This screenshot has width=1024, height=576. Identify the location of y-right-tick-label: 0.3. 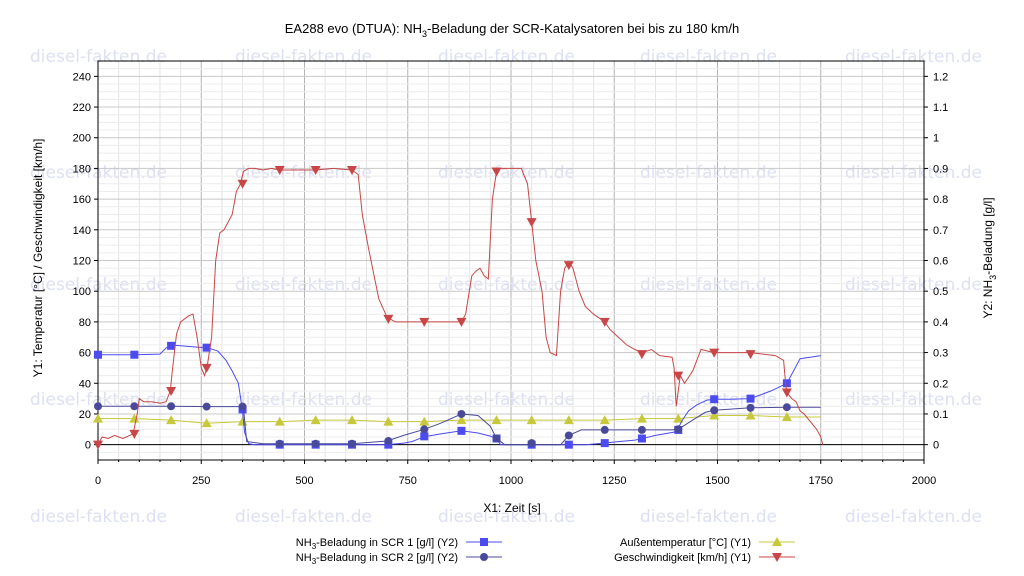
(940, 354).